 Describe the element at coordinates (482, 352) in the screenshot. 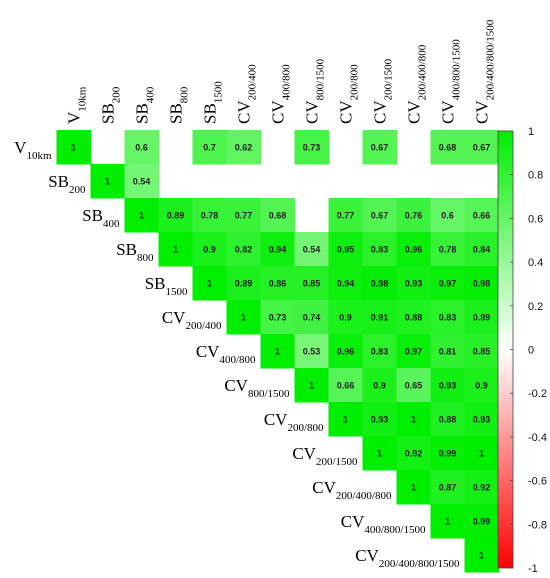

I see `cell-value-label: 0.85` at that location.